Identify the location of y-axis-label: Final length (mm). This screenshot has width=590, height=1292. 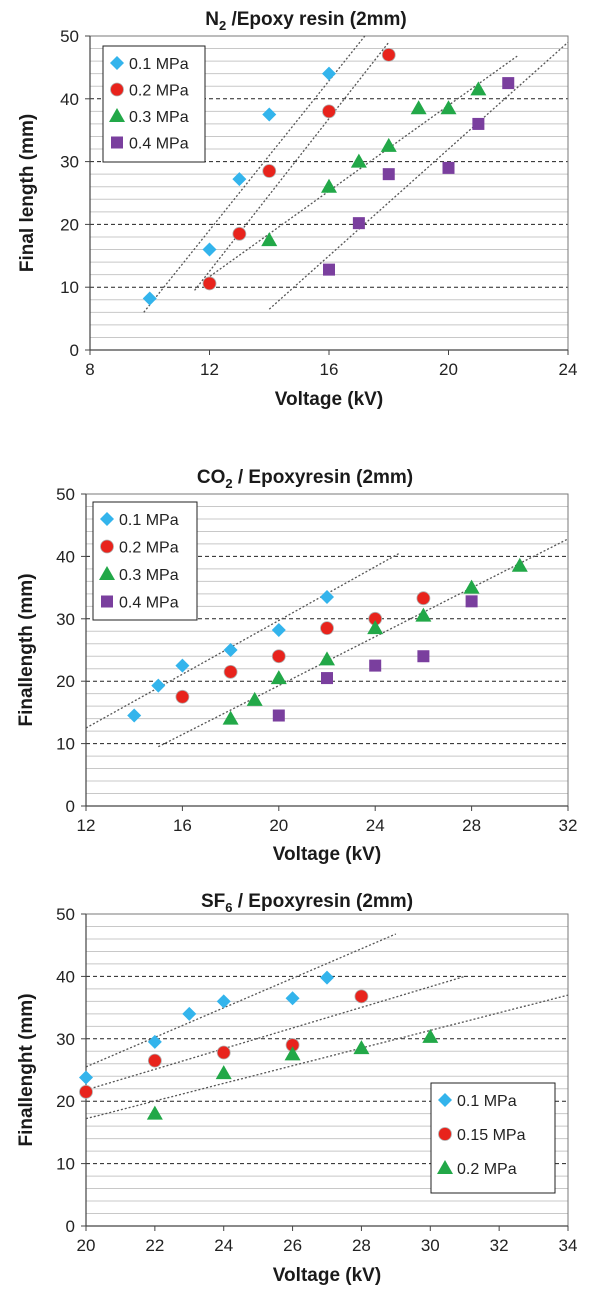
(27, 193).